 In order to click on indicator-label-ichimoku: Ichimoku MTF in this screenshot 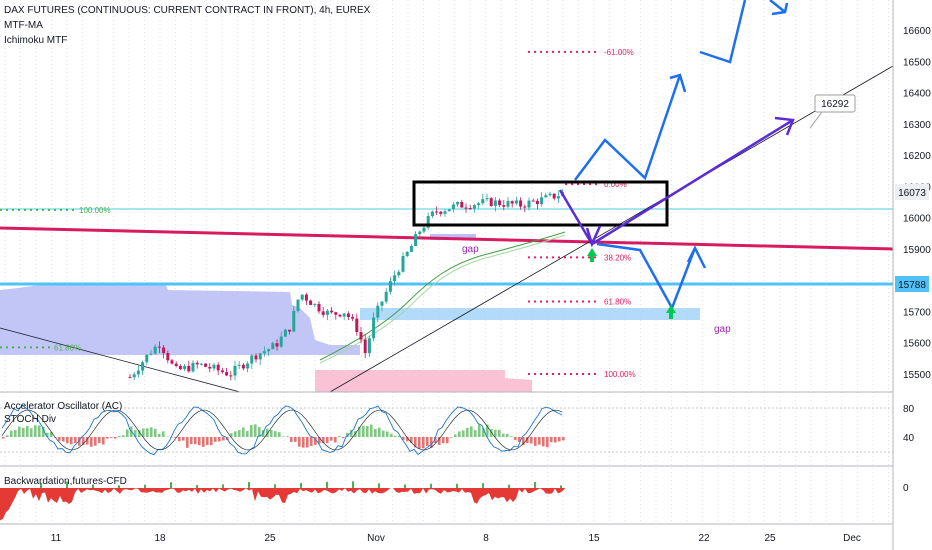, I will do `click(35, 40)`.